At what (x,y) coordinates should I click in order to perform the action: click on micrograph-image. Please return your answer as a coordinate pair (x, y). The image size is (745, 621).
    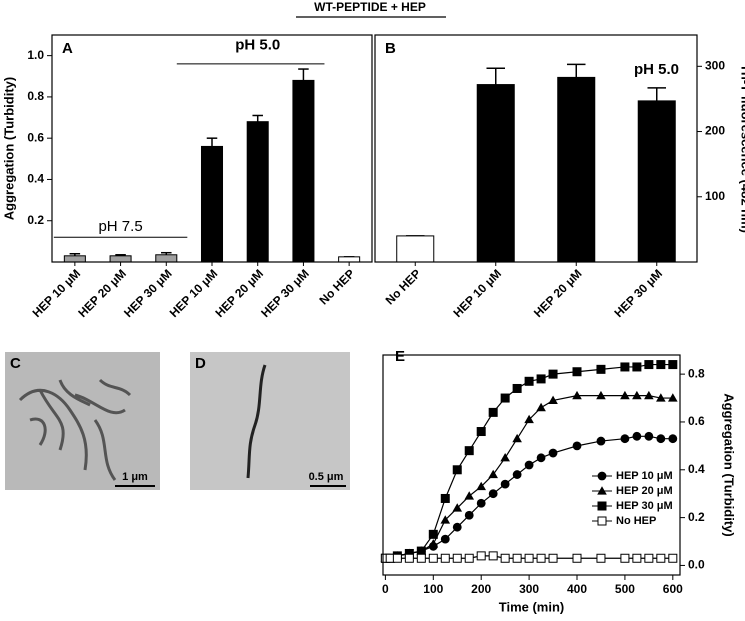
    Looking at the image, I should click on (270, 421).